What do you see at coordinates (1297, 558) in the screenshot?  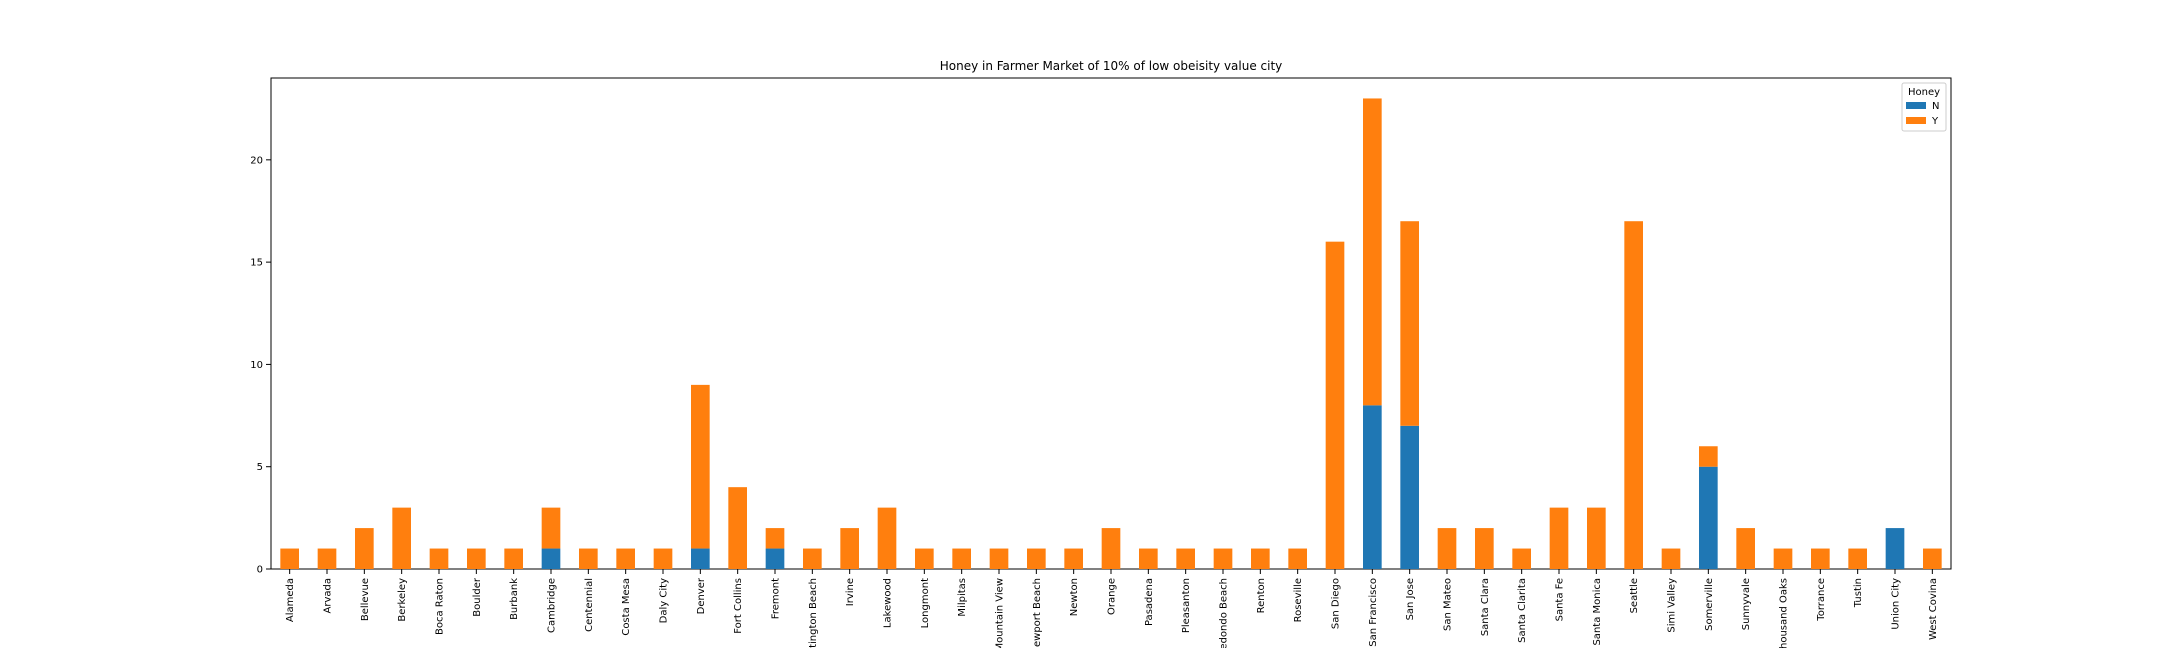 I see `bar-y-roseville` at bounding box center [1297, 558].